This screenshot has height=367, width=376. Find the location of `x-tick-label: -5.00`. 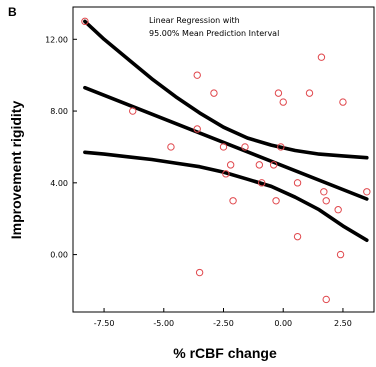

x-tick-label: -5.00 is located at coordinates (163, 323).